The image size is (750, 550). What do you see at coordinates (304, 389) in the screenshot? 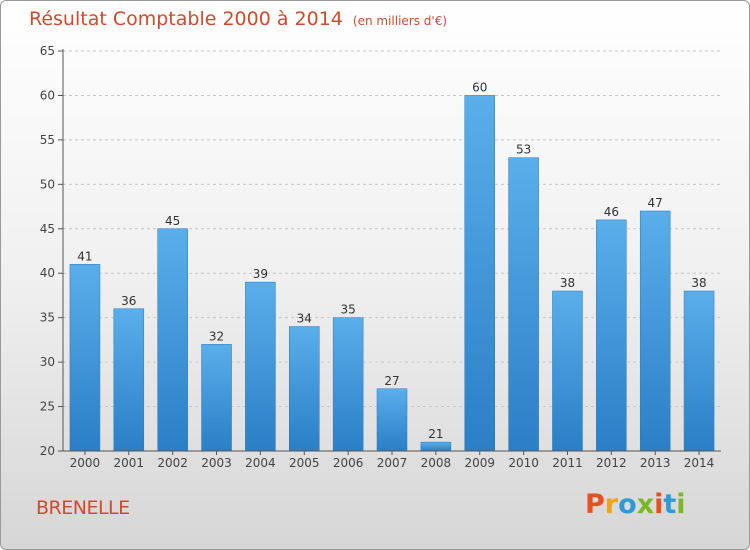
I see `bar-2005` at bounding box center [304, 389].